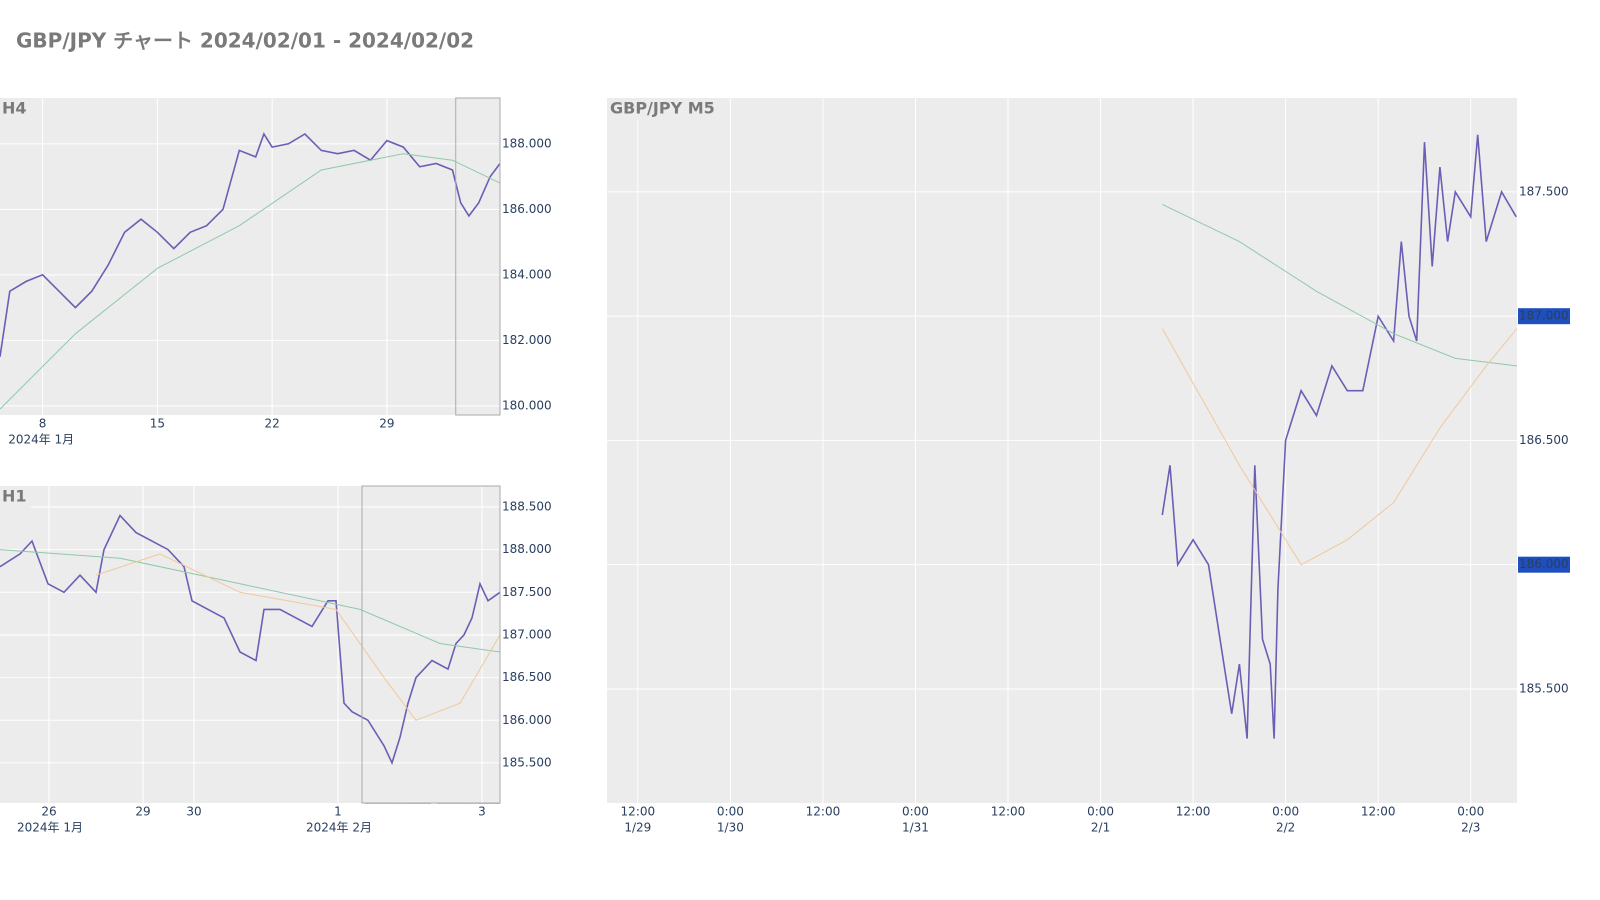 The width and height of the screenshot is (1600, 900). I want to click on panel-title: GBP/JPY M5, so click(662, 108).